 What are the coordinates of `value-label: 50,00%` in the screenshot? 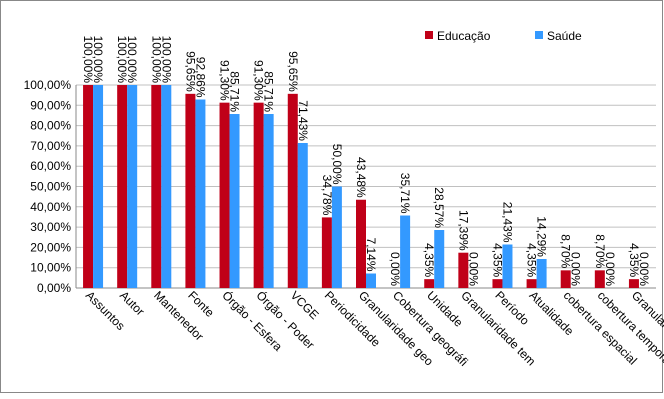 It's located at (337, 164).